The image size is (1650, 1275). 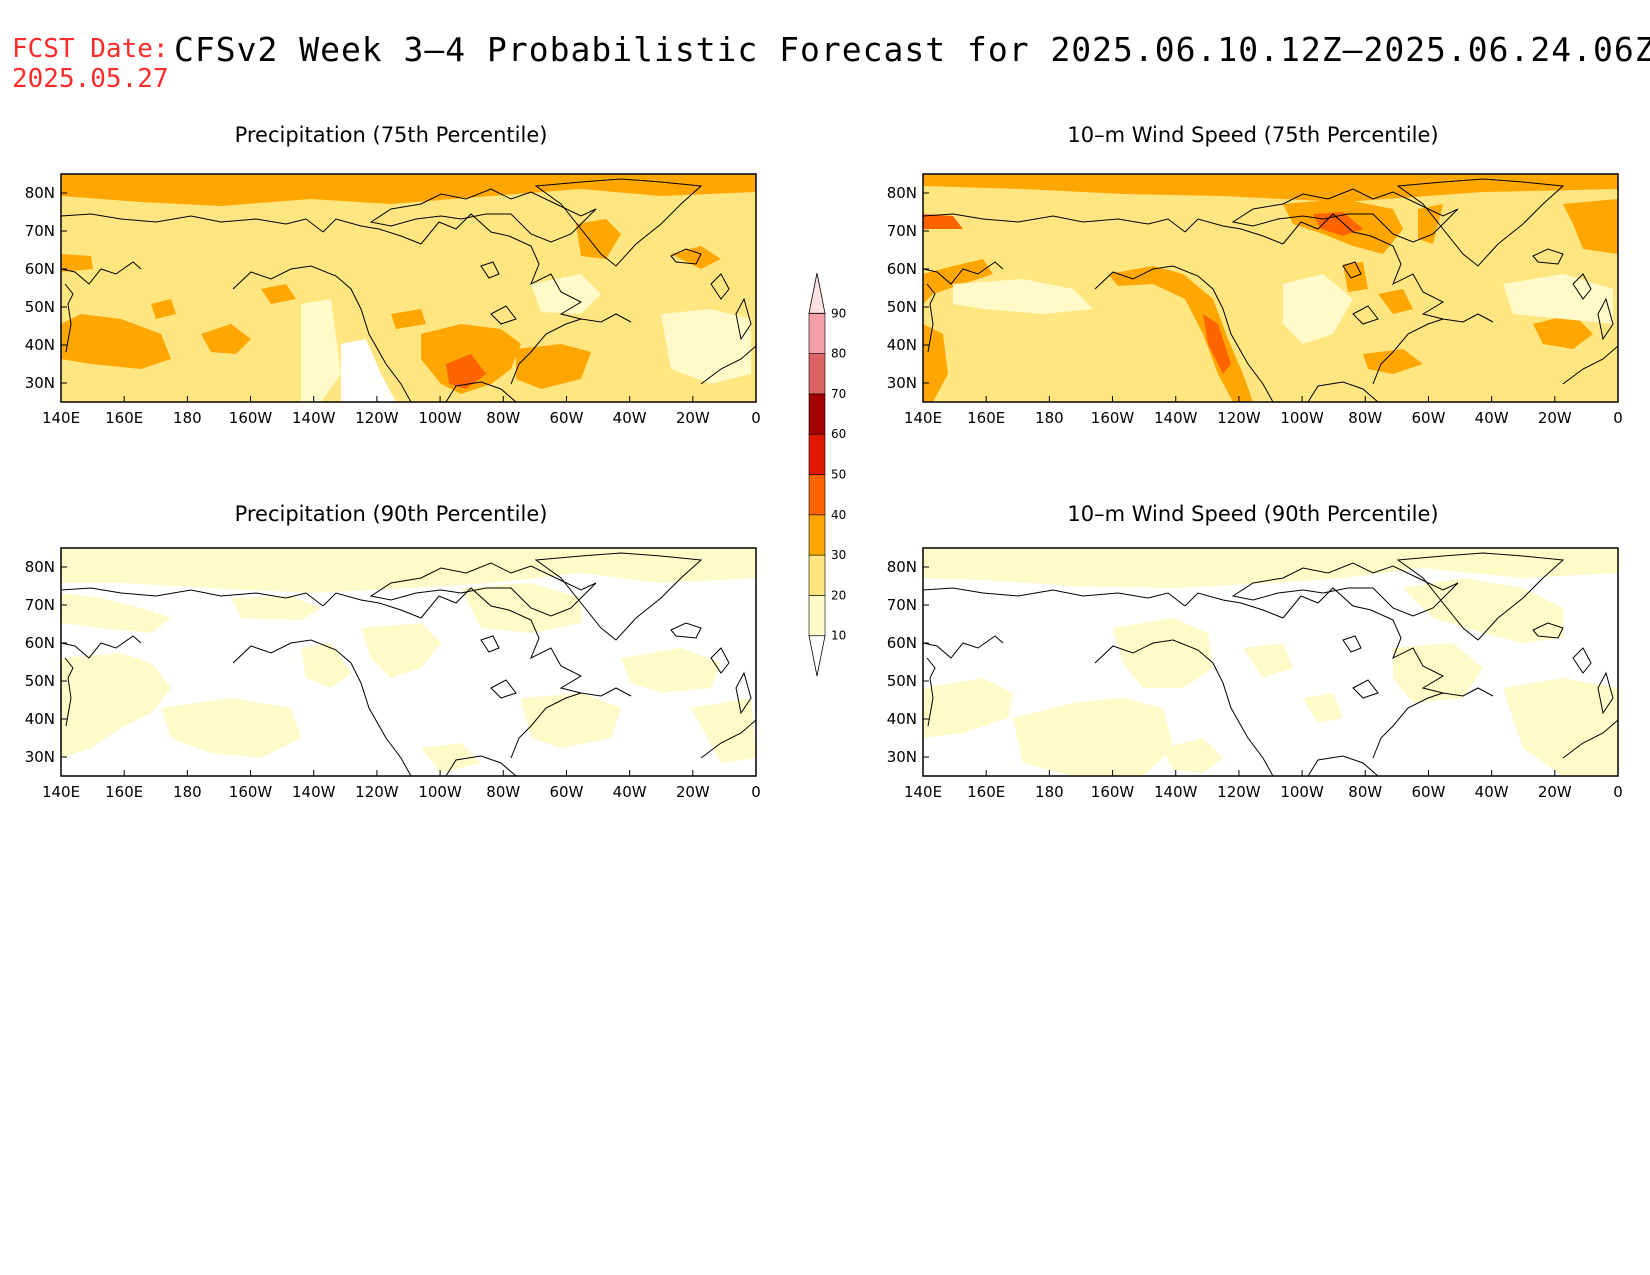 I want to click on shading-base, so click(x=408, y=288).